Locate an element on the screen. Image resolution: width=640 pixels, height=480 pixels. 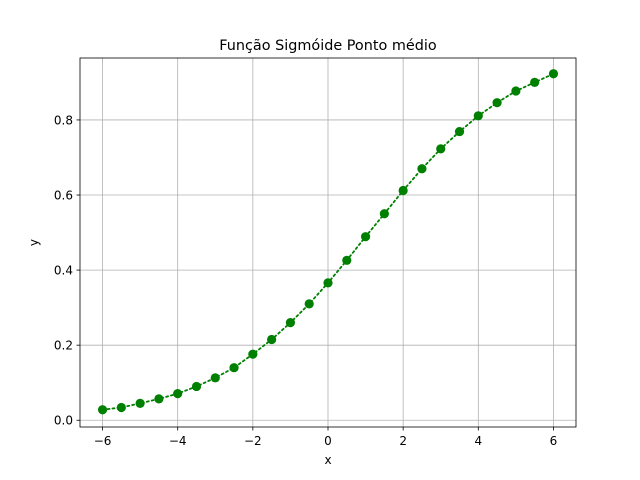
y-tick-label: 0.2 is located at coordinates (63, 346).